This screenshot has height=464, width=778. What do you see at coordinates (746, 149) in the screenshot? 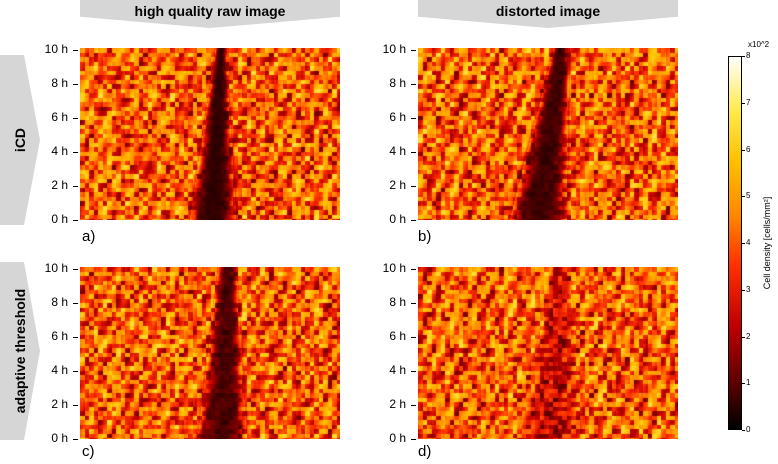
I see `colorbar-tick: 6` at bounding box center [746, 149].